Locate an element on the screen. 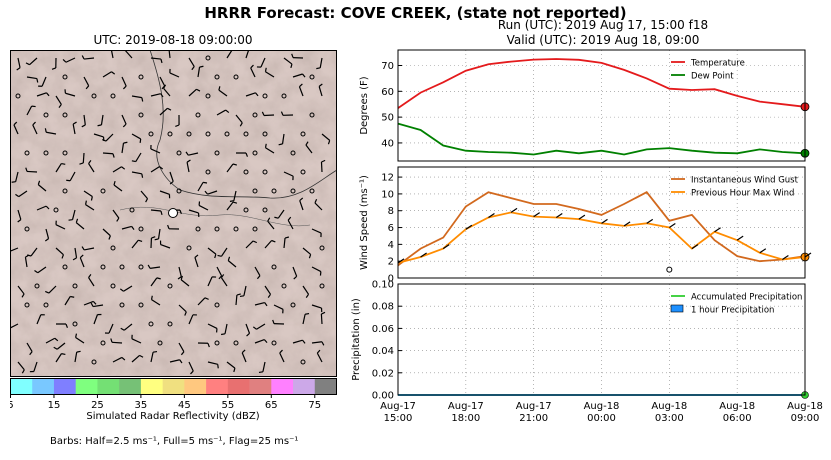 The width and height of the screenshot is (831, 460). y-tick-label: 12 is located at coordinates (387, 178).